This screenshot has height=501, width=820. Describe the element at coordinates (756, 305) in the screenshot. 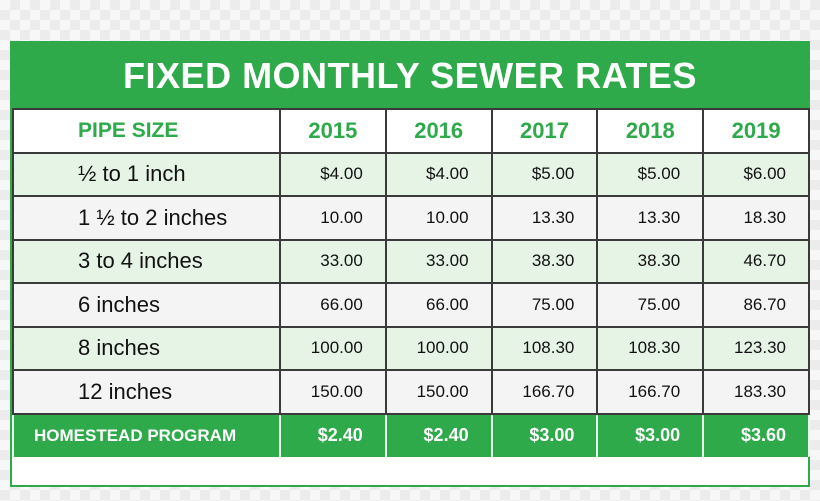

I see `rate-cell: 86.70` at that location.